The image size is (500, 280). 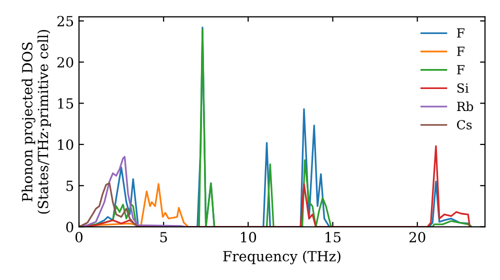 I want to click on legend-label: Si, so click(x=463, y=88).